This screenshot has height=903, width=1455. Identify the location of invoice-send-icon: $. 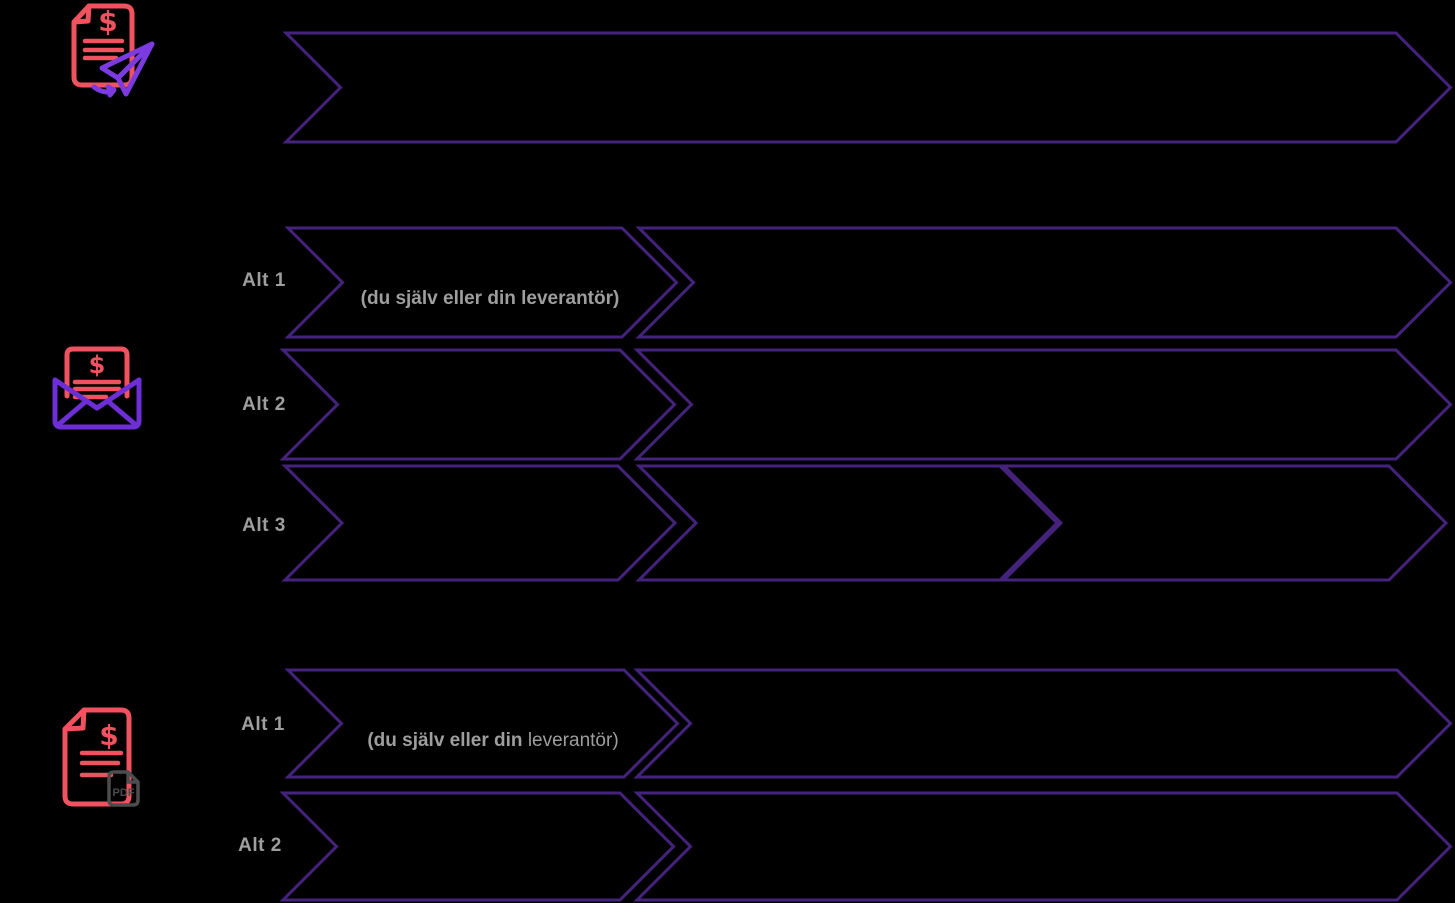
(113, 50).